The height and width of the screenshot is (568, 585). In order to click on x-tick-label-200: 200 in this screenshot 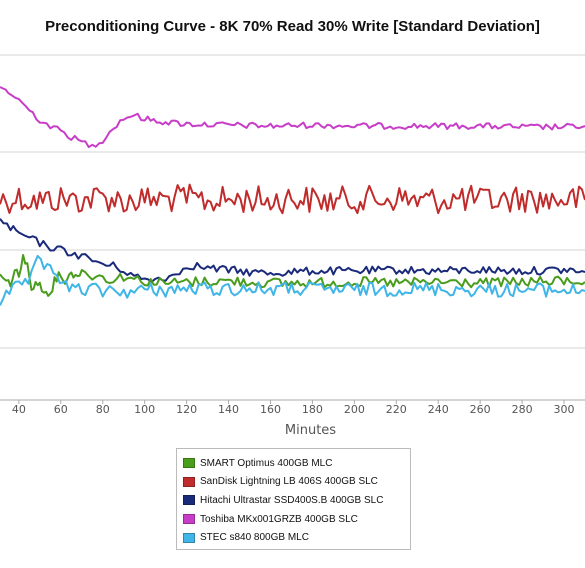, I will do `click(354, 409)`.